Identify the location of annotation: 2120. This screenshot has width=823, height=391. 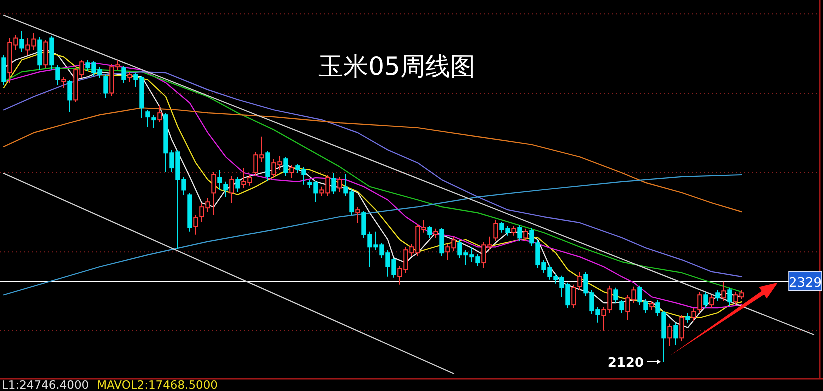
(626, 363).